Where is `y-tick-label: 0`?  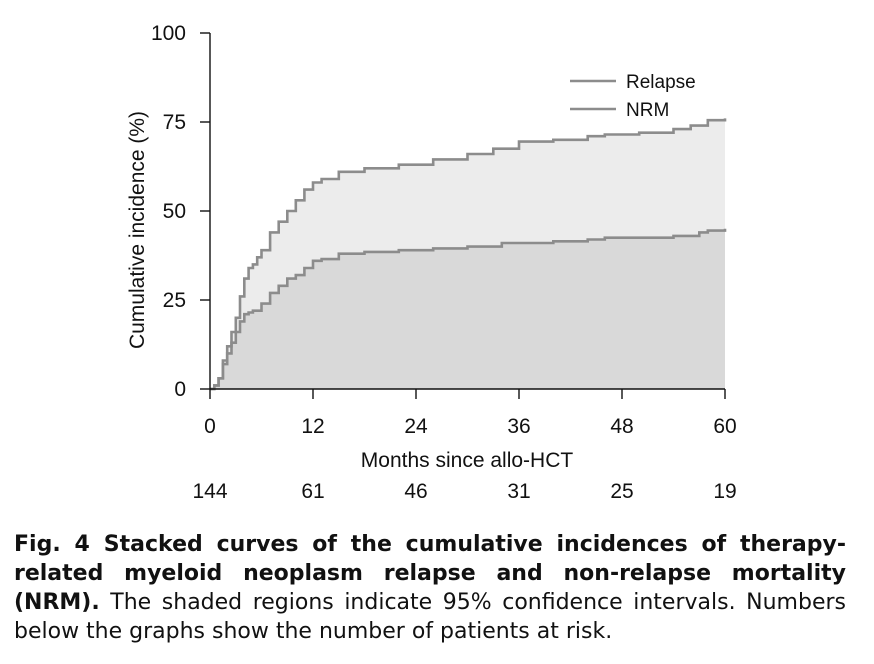
y-tick-label: 0 is located at coordinates (180, 389).